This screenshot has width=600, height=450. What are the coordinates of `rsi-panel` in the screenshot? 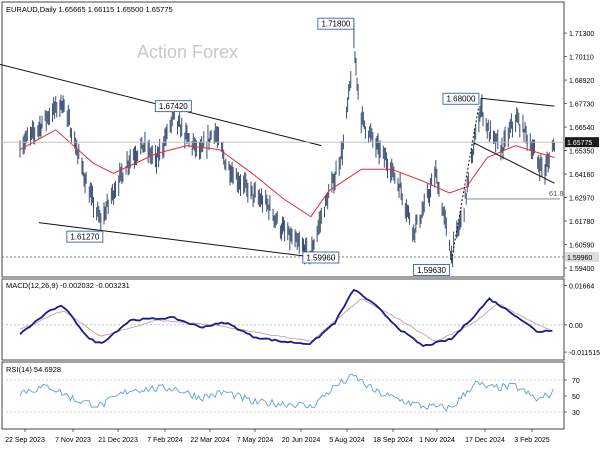 It's located at (283, 395).